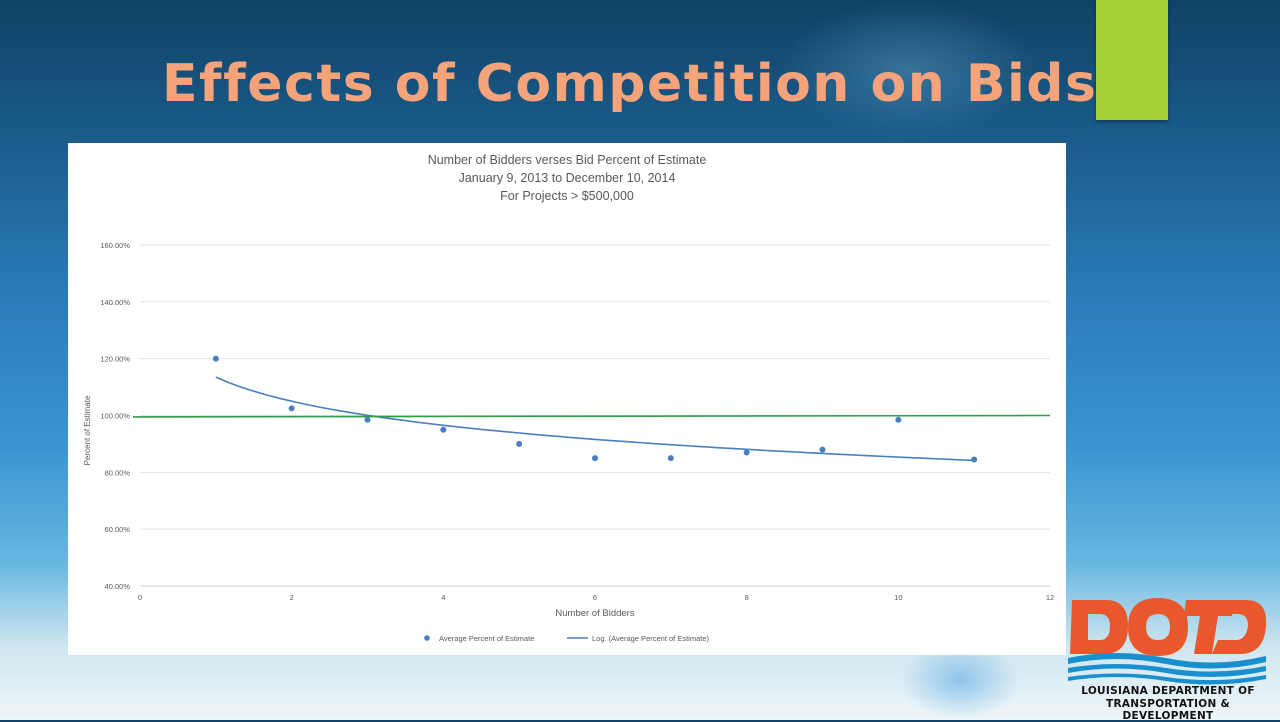  I want to click on logo-line-2: TRANSPORTATION & DEVELOPMENT, so click(1167, 710).